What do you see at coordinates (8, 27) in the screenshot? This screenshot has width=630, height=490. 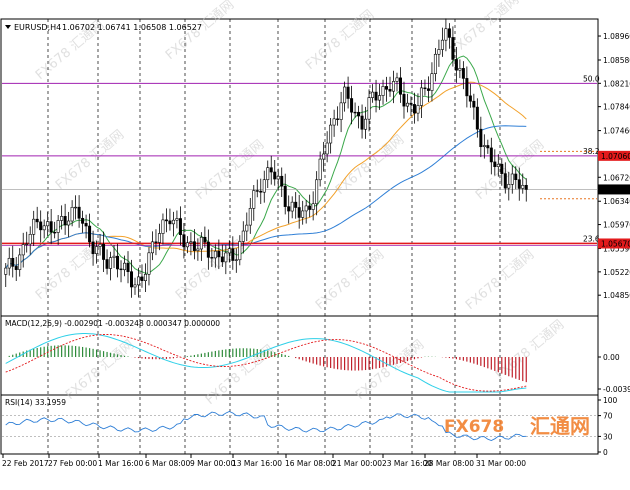 I see `symbol-dropdown-icon` at bounding box center [8, 27].